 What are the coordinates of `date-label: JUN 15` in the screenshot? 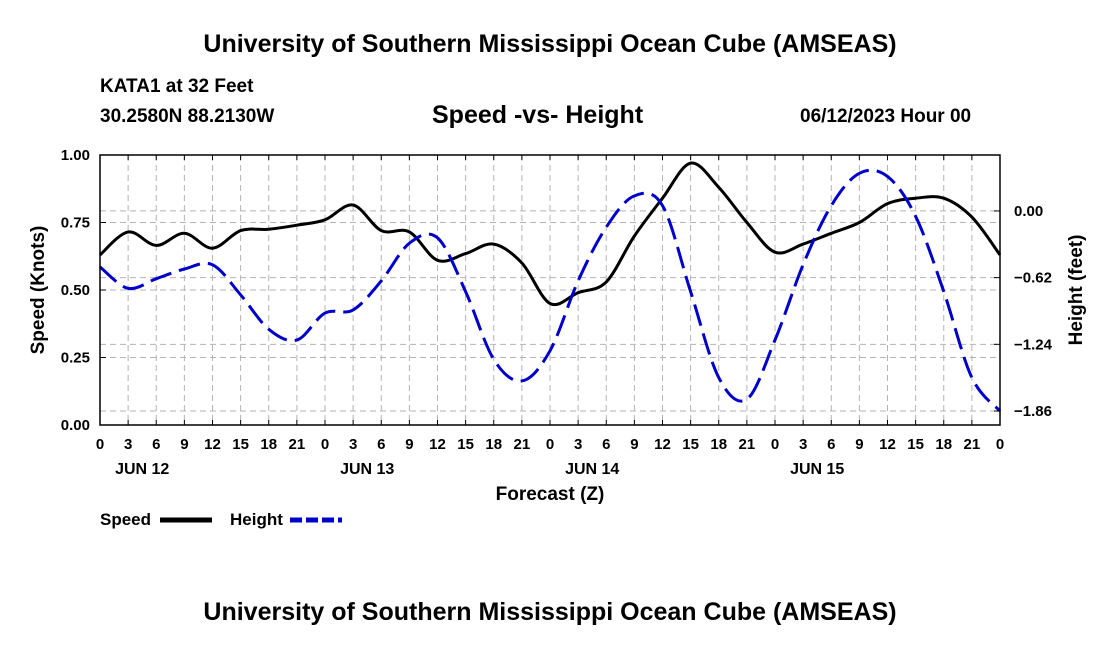 It's located at (817, 469).